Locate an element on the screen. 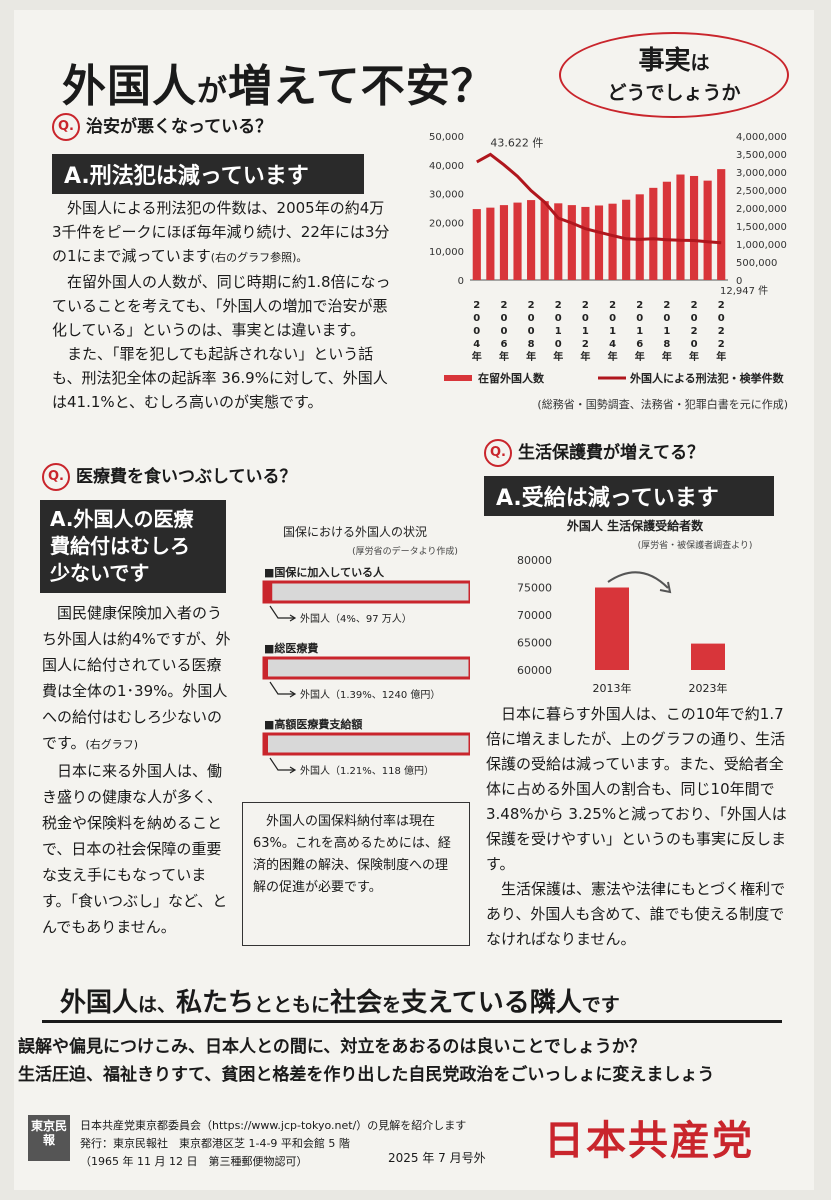 Image resolution: width=831 pixels, height=1200 pixels. right-tick-label: 4,000,000 is located at coordinates (761, 137).